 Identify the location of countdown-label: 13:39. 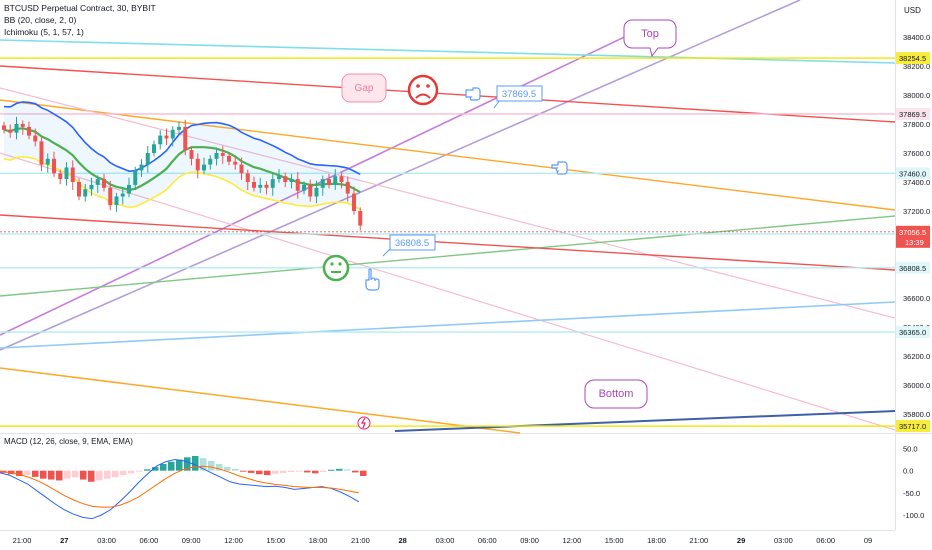
(914, 242).